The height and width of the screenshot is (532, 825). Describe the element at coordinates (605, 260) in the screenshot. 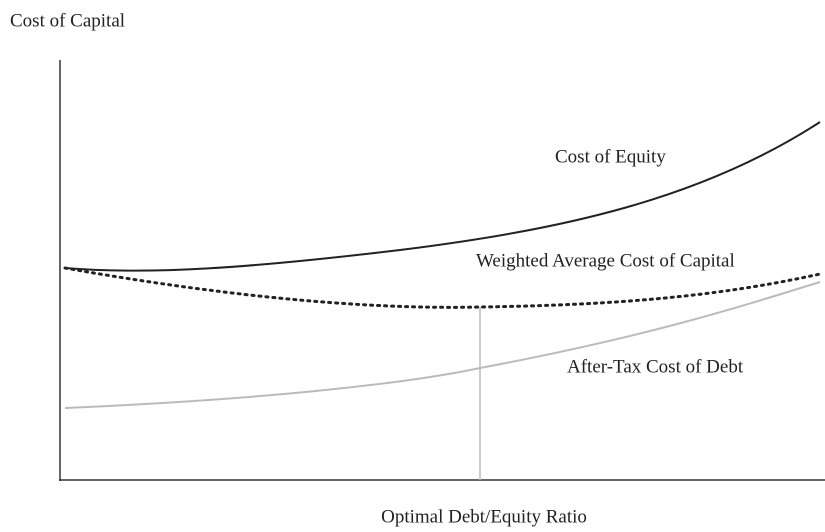

I see `curve-label: Weighted Average Cost of Capital` at that location.